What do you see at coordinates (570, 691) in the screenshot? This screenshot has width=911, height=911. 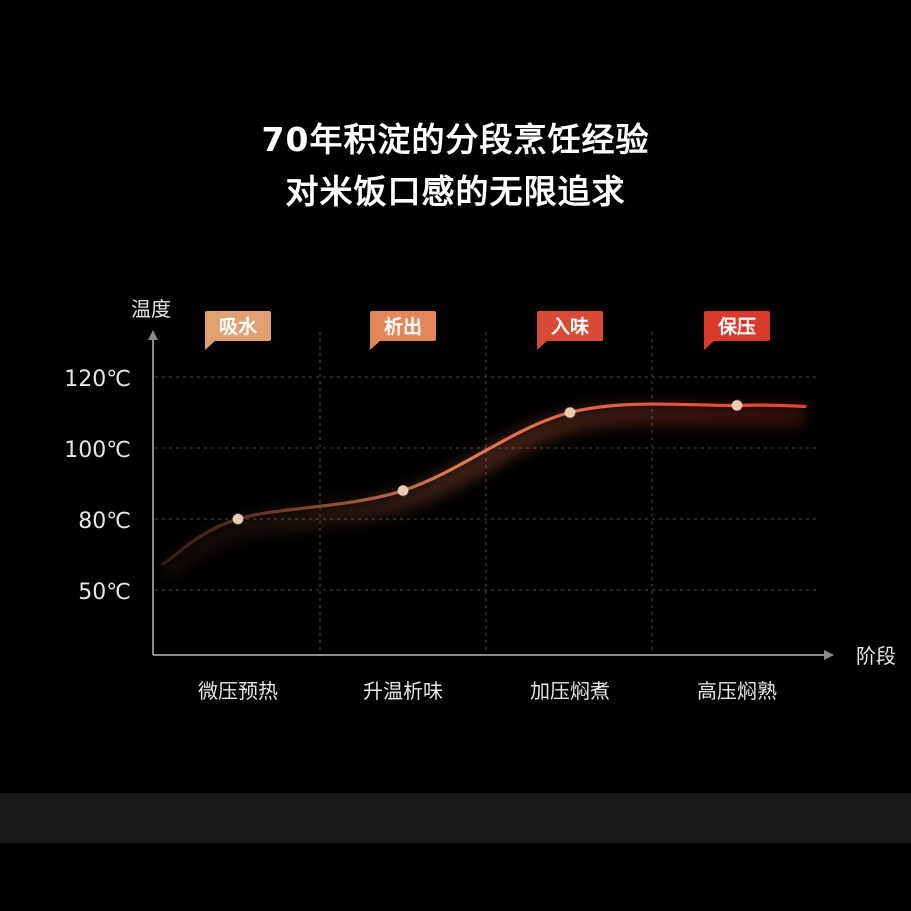 I see `x-category-label: 加压焖煮` at bounding box center [570, 691].